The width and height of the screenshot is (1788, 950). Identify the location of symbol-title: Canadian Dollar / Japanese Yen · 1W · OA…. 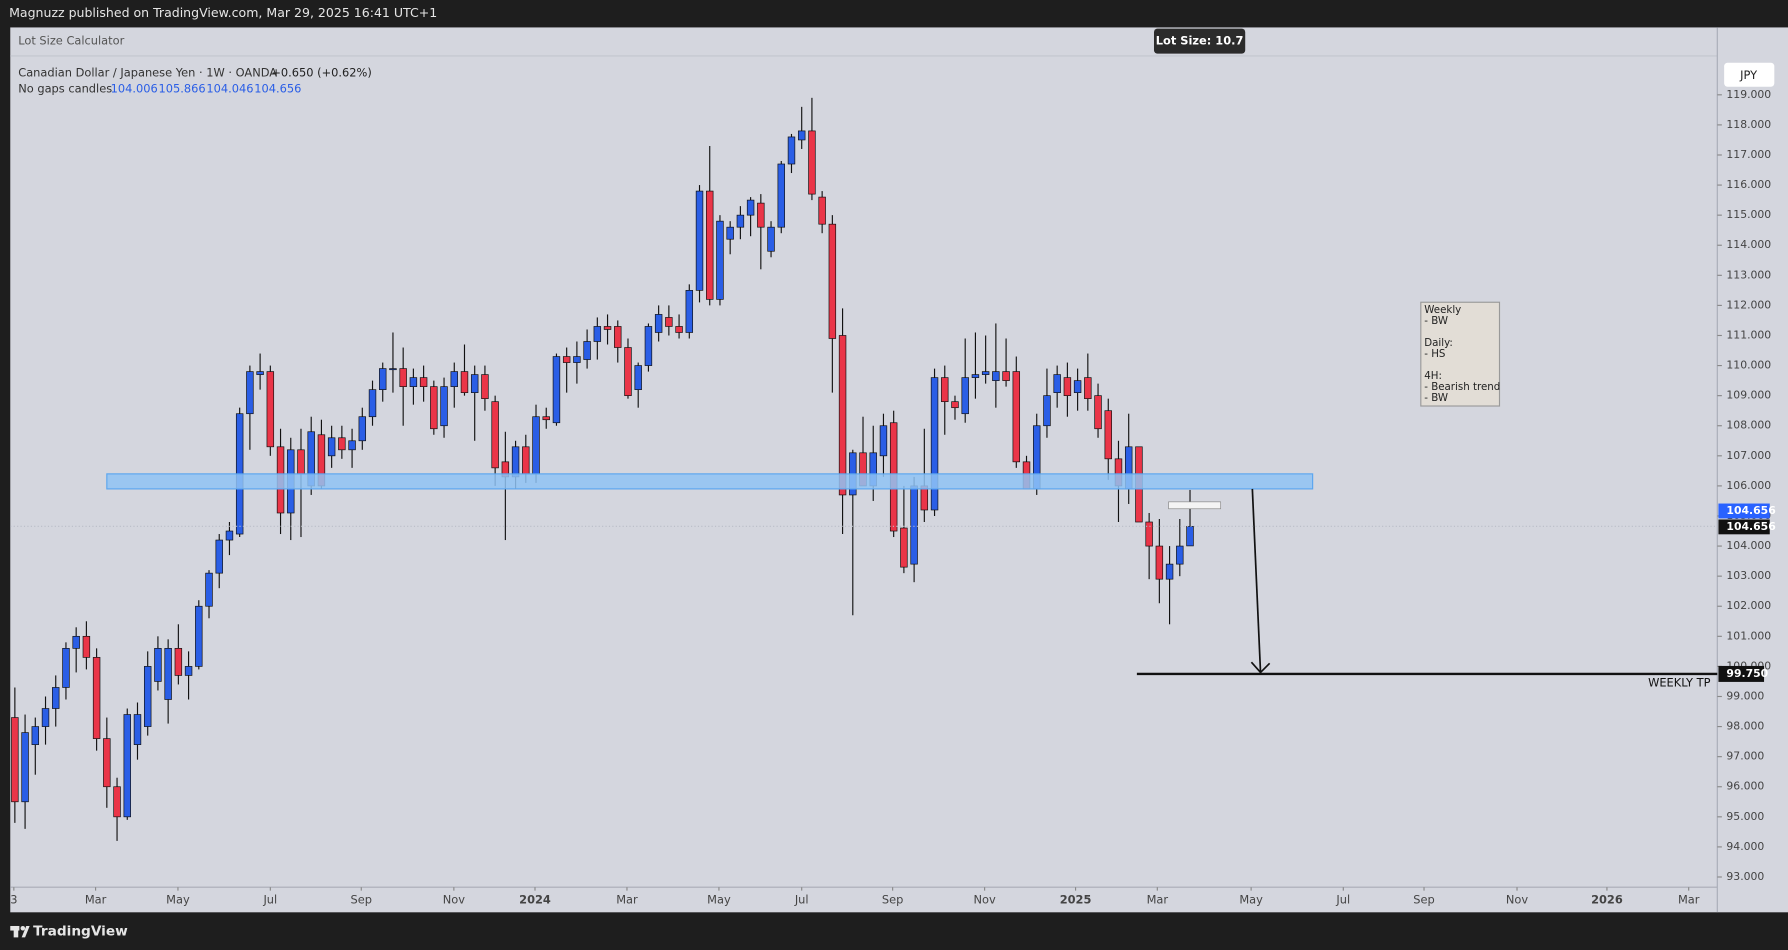
(147, 73).